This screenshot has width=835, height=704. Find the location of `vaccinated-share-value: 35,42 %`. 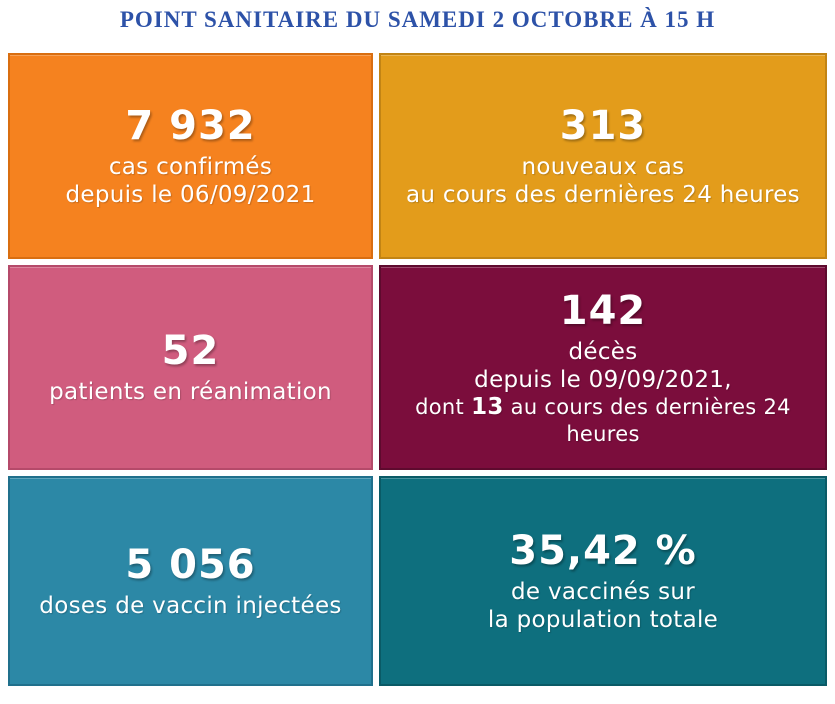

vaccinated-share-value: 35,42 % is located at coordinates (603, 550).